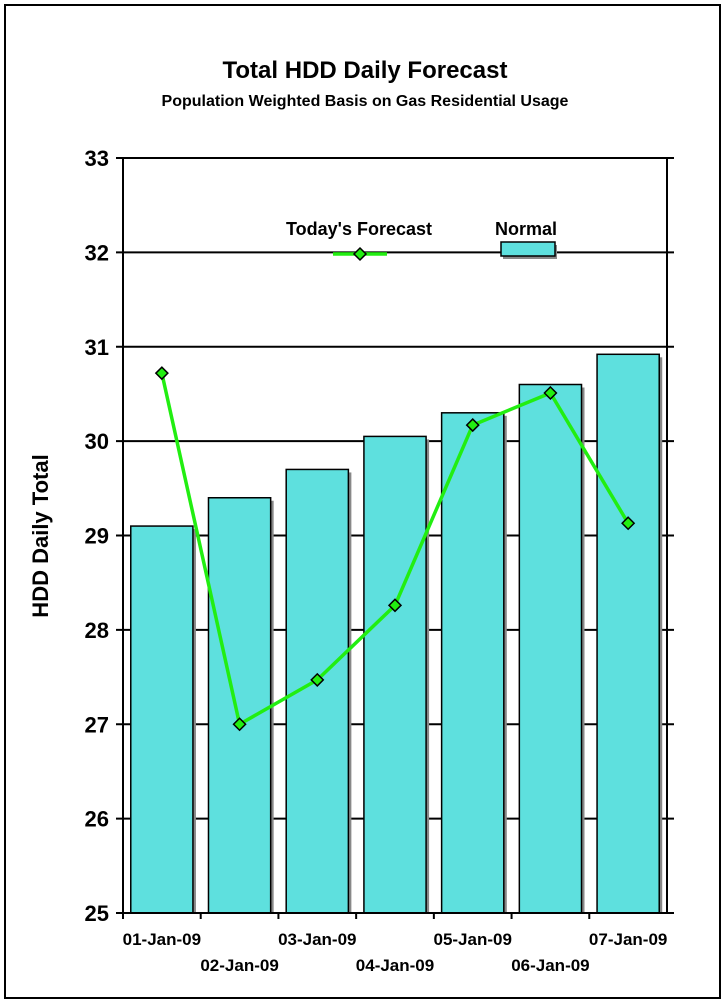  What do you see at coordinates (97, 536) in the screenshot?
I see `y-tick-label: 29` at bounding box center [97, 536].